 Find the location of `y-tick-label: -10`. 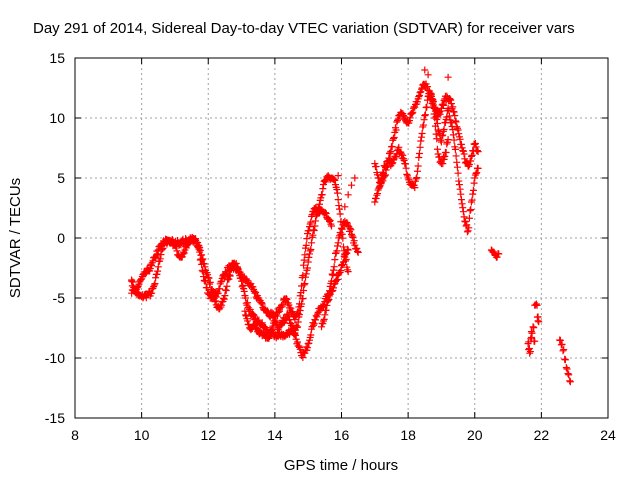

y-tick-label: -10 is located at coordinates (55, 358).